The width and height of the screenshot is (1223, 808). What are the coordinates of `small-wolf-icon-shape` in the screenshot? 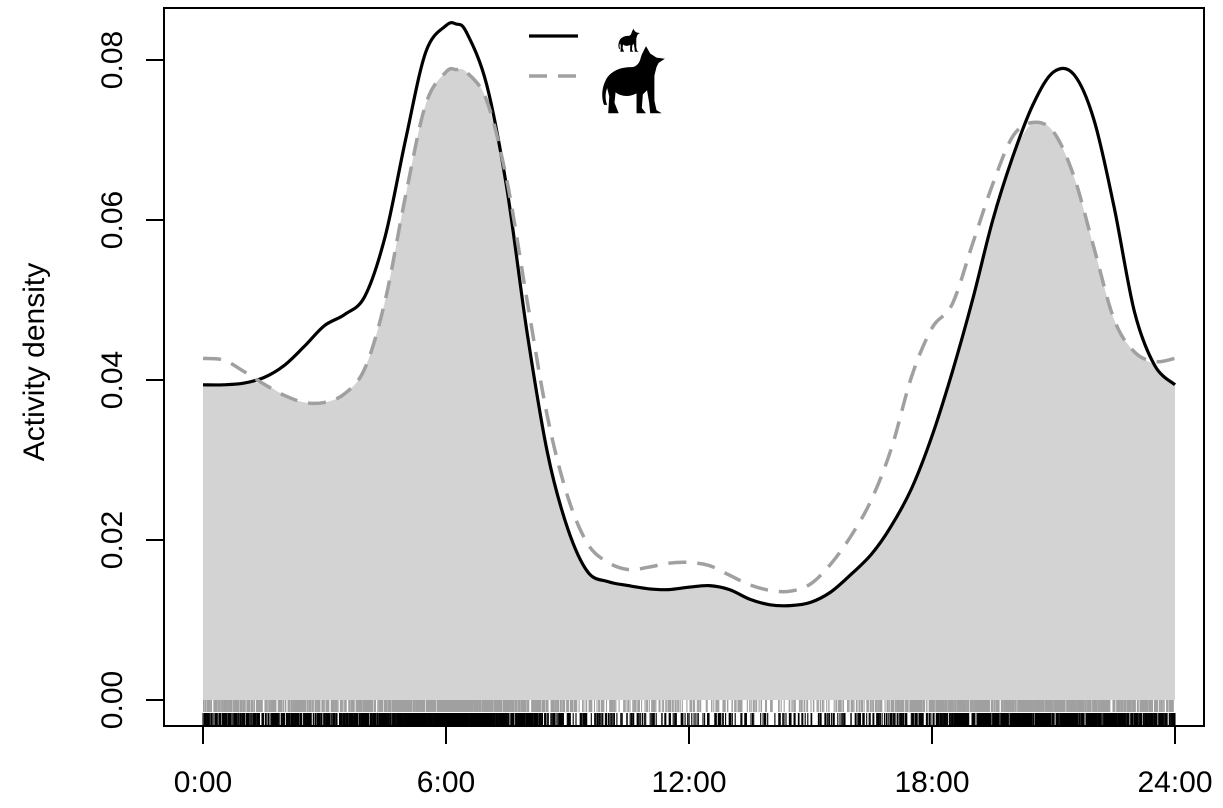 It's located at (629, 40).